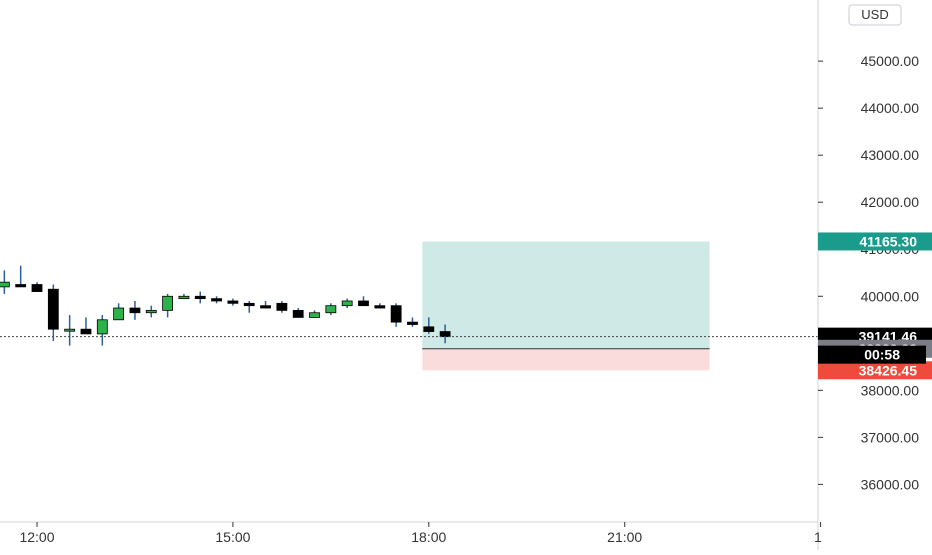  What do you see at coordinates (890, 202) in the screenshot?
I see `price-tick-label: 42000.00` at bounding box center [890, 202].